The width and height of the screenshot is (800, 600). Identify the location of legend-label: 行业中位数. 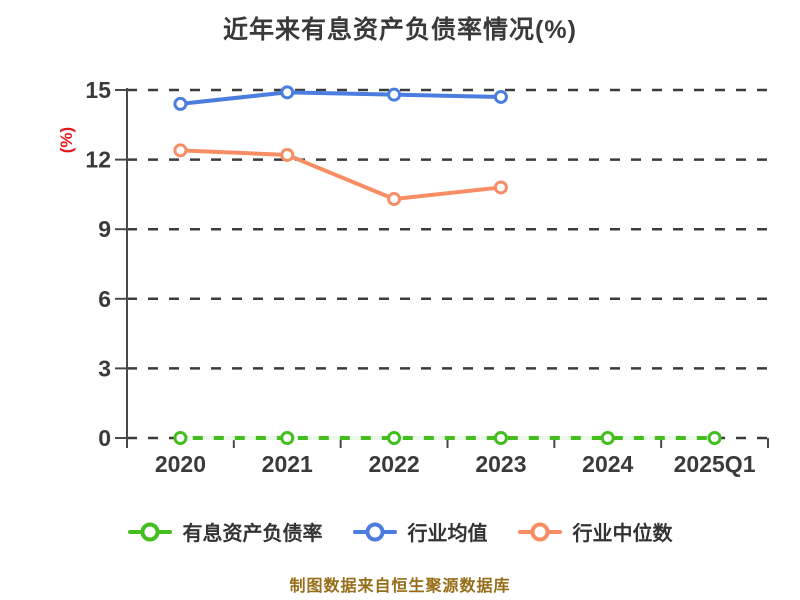
(622, 534).